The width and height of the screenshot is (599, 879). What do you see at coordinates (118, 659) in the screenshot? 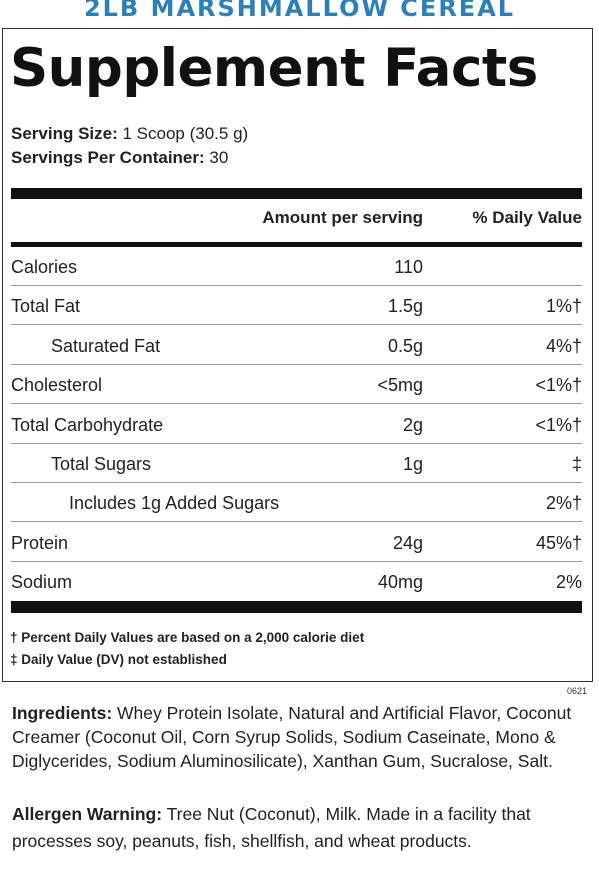
I see `footnote-dv-not-established: ‡ Daily Value (DV) not established` at bounding box center [118, 659].